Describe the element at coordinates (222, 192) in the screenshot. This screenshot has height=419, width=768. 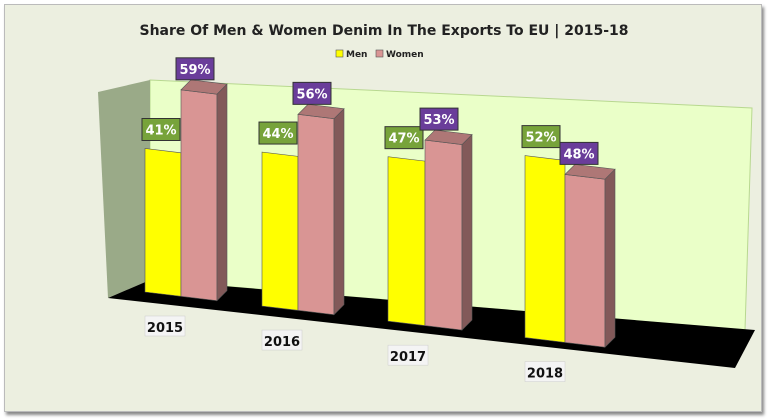
I see `bar-side-2015` at that location.